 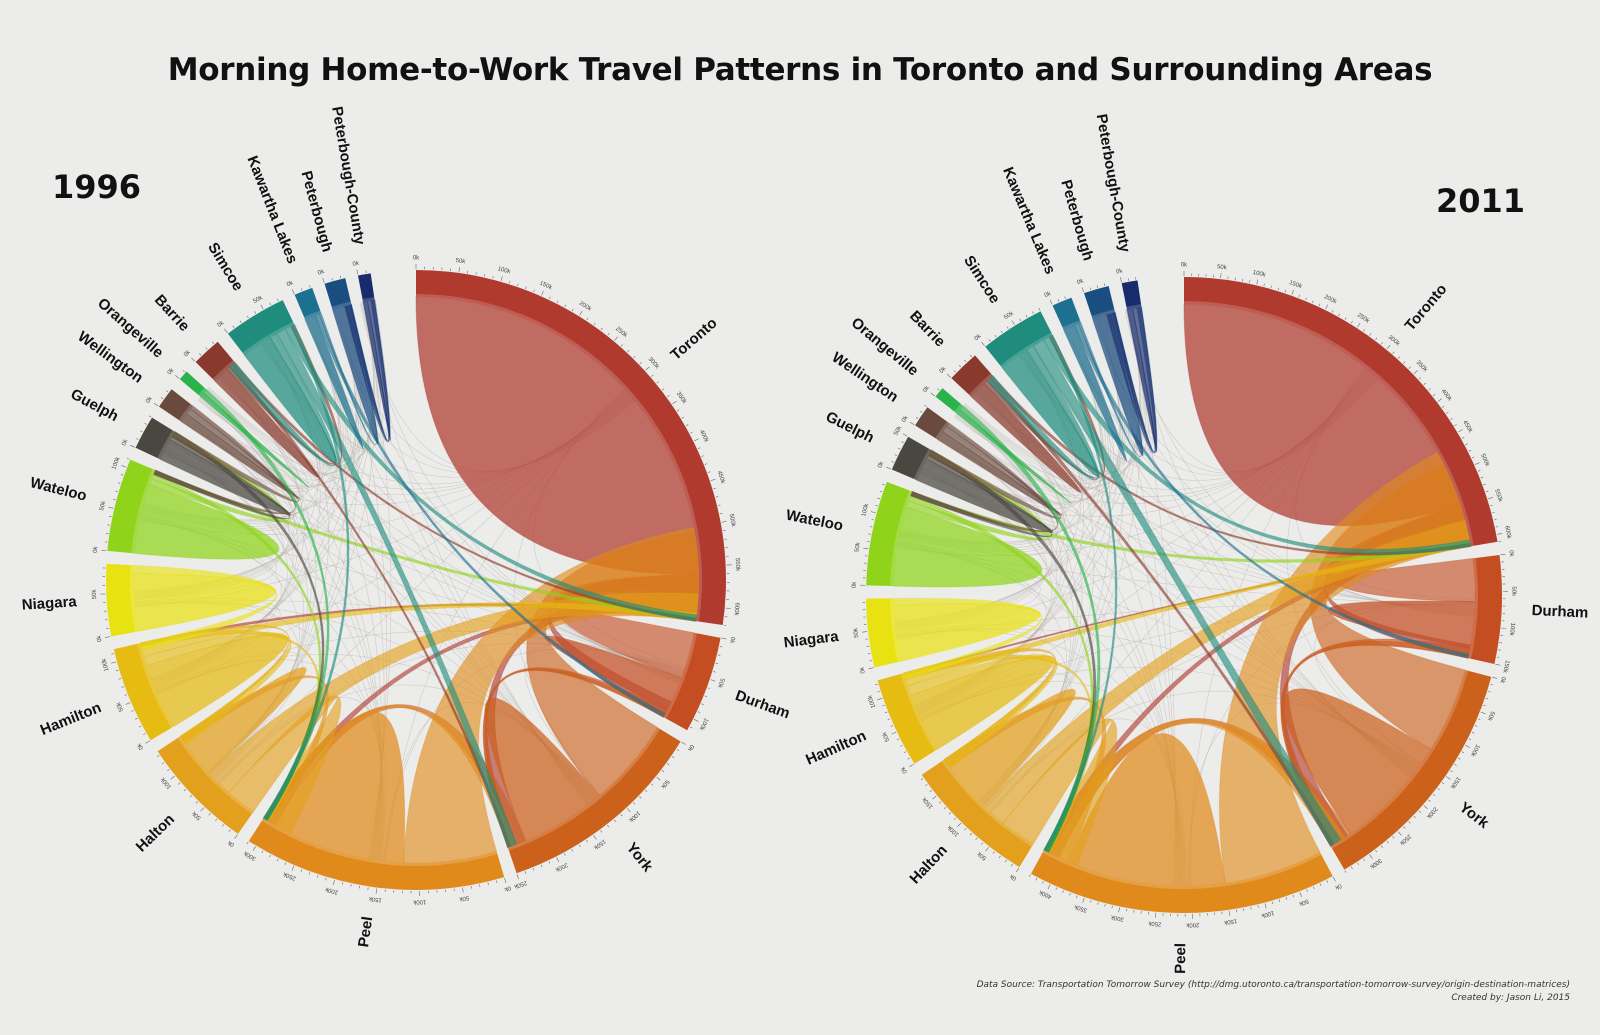 What do you see at coordinates (155, 685) in the screenshot?
I see `segment-inner-band` at bounding box center [155, 685].